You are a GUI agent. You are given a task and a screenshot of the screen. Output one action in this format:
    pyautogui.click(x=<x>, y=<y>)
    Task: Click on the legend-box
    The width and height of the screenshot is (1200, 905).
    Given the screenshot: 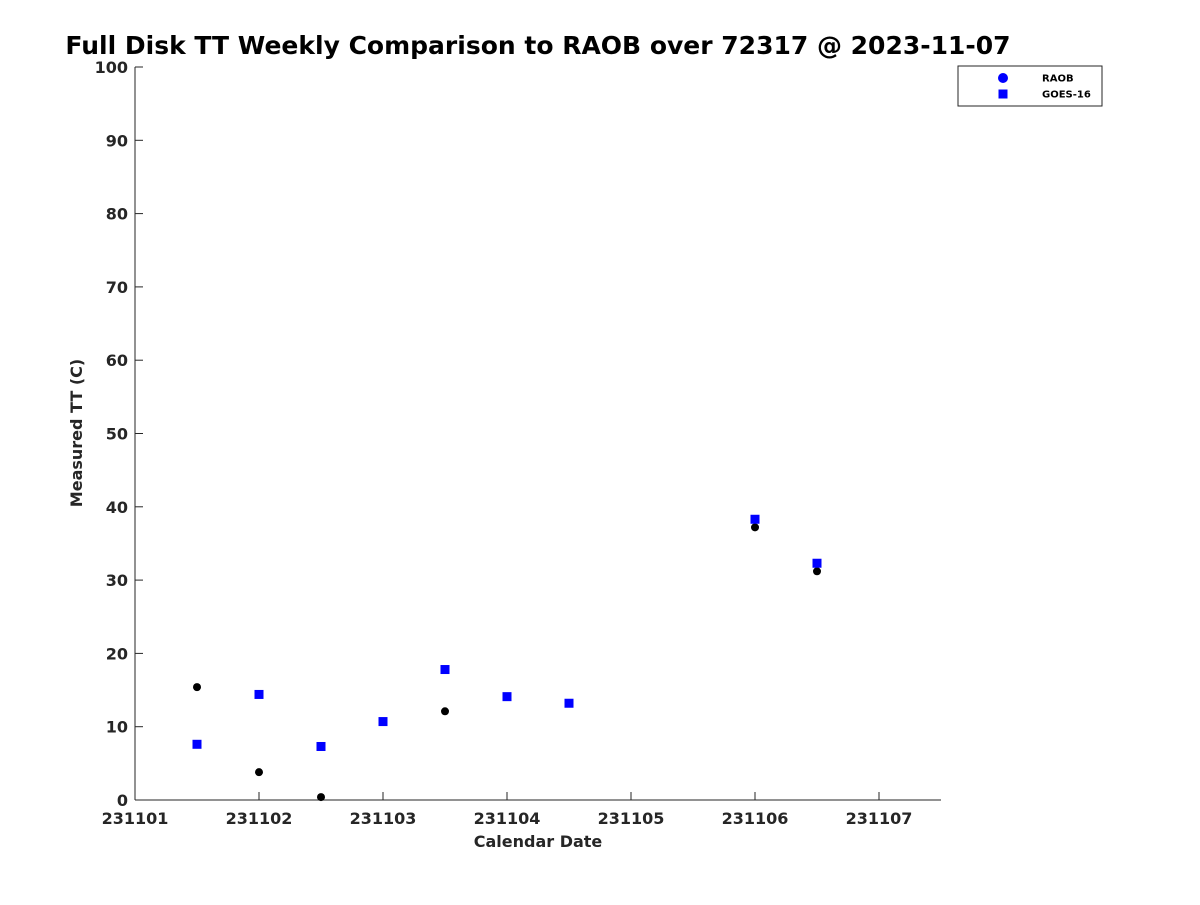 What is the action you would take?
    pyautogui.click(x=1030, y=86)
    